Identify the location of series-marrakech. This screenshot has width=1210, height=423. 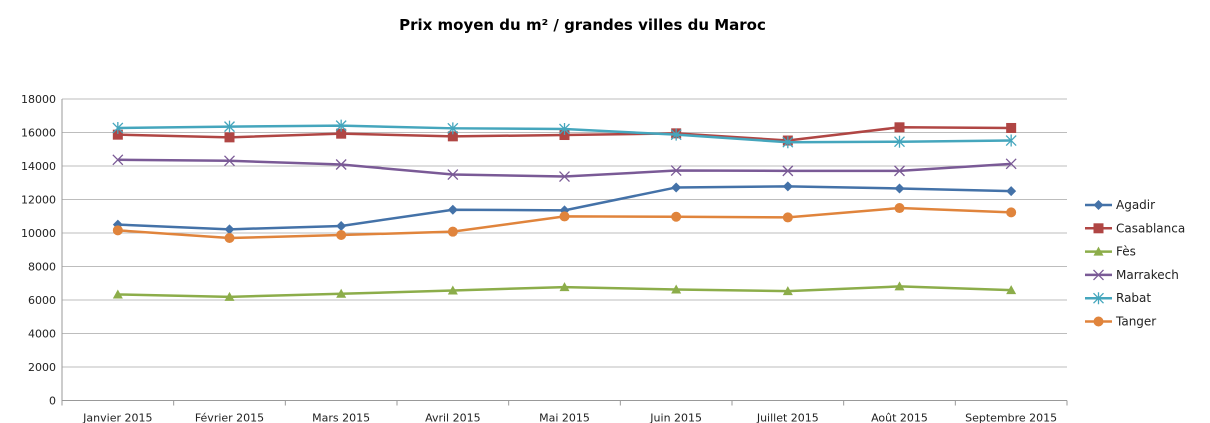
(564, 168).